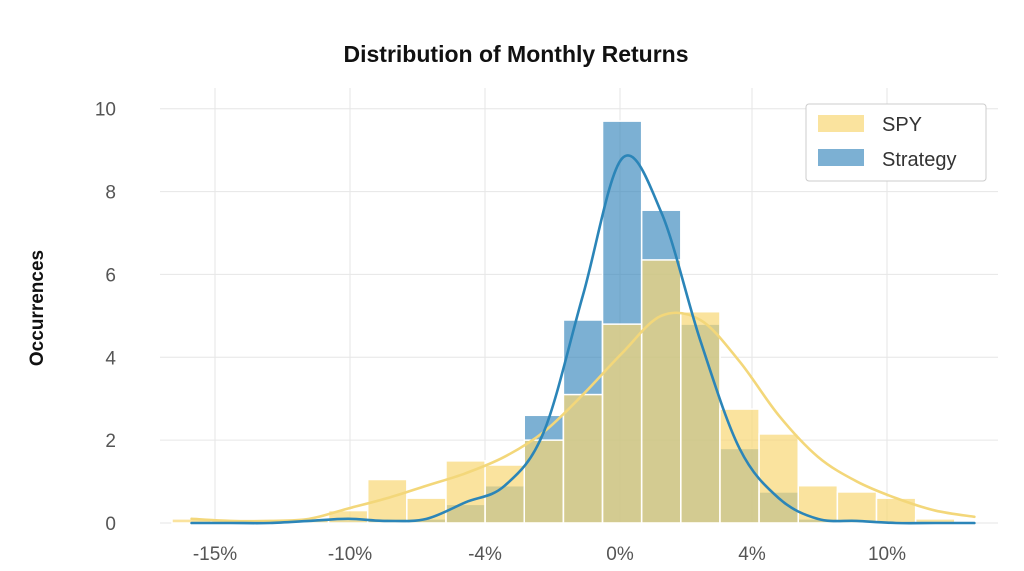 The width and height of the screenshot is (1024, 571). I want to click on x-tick-label-0: -15%, so click(215, 554).